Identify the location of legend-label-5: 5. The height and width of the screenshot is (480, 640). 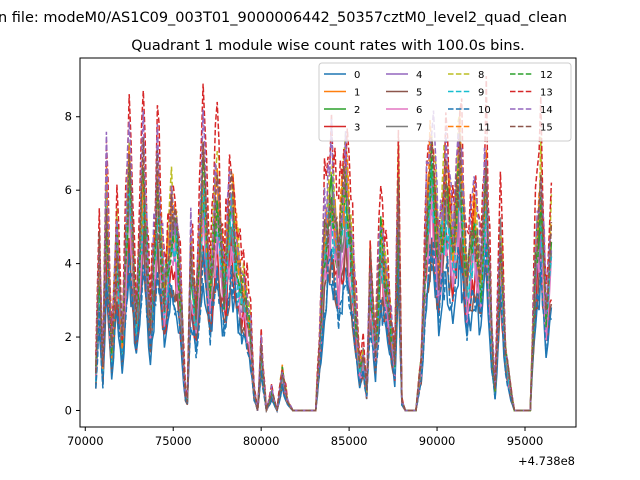
(419, 93).